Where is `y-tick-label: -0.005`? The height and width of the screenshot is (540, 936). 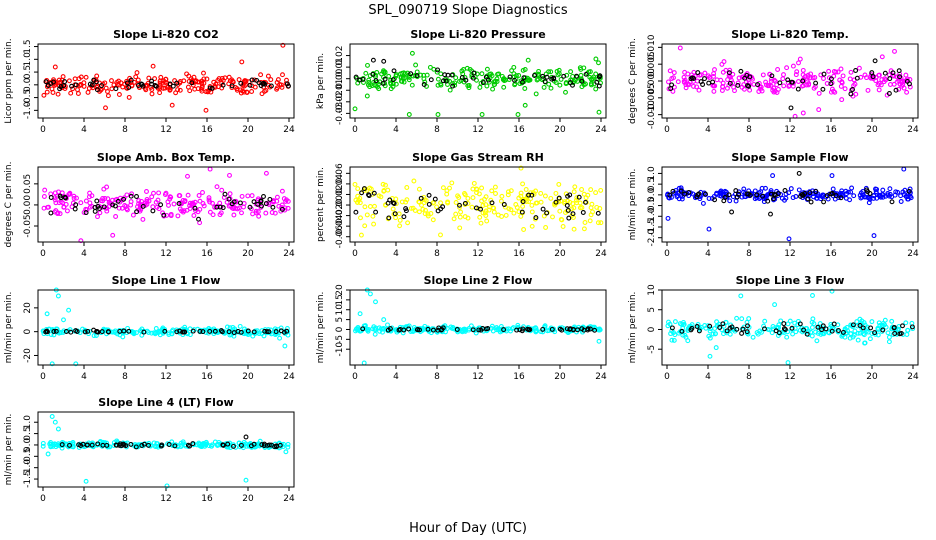
y-tick-label: -0.005 is located at coordinates (652, 97).